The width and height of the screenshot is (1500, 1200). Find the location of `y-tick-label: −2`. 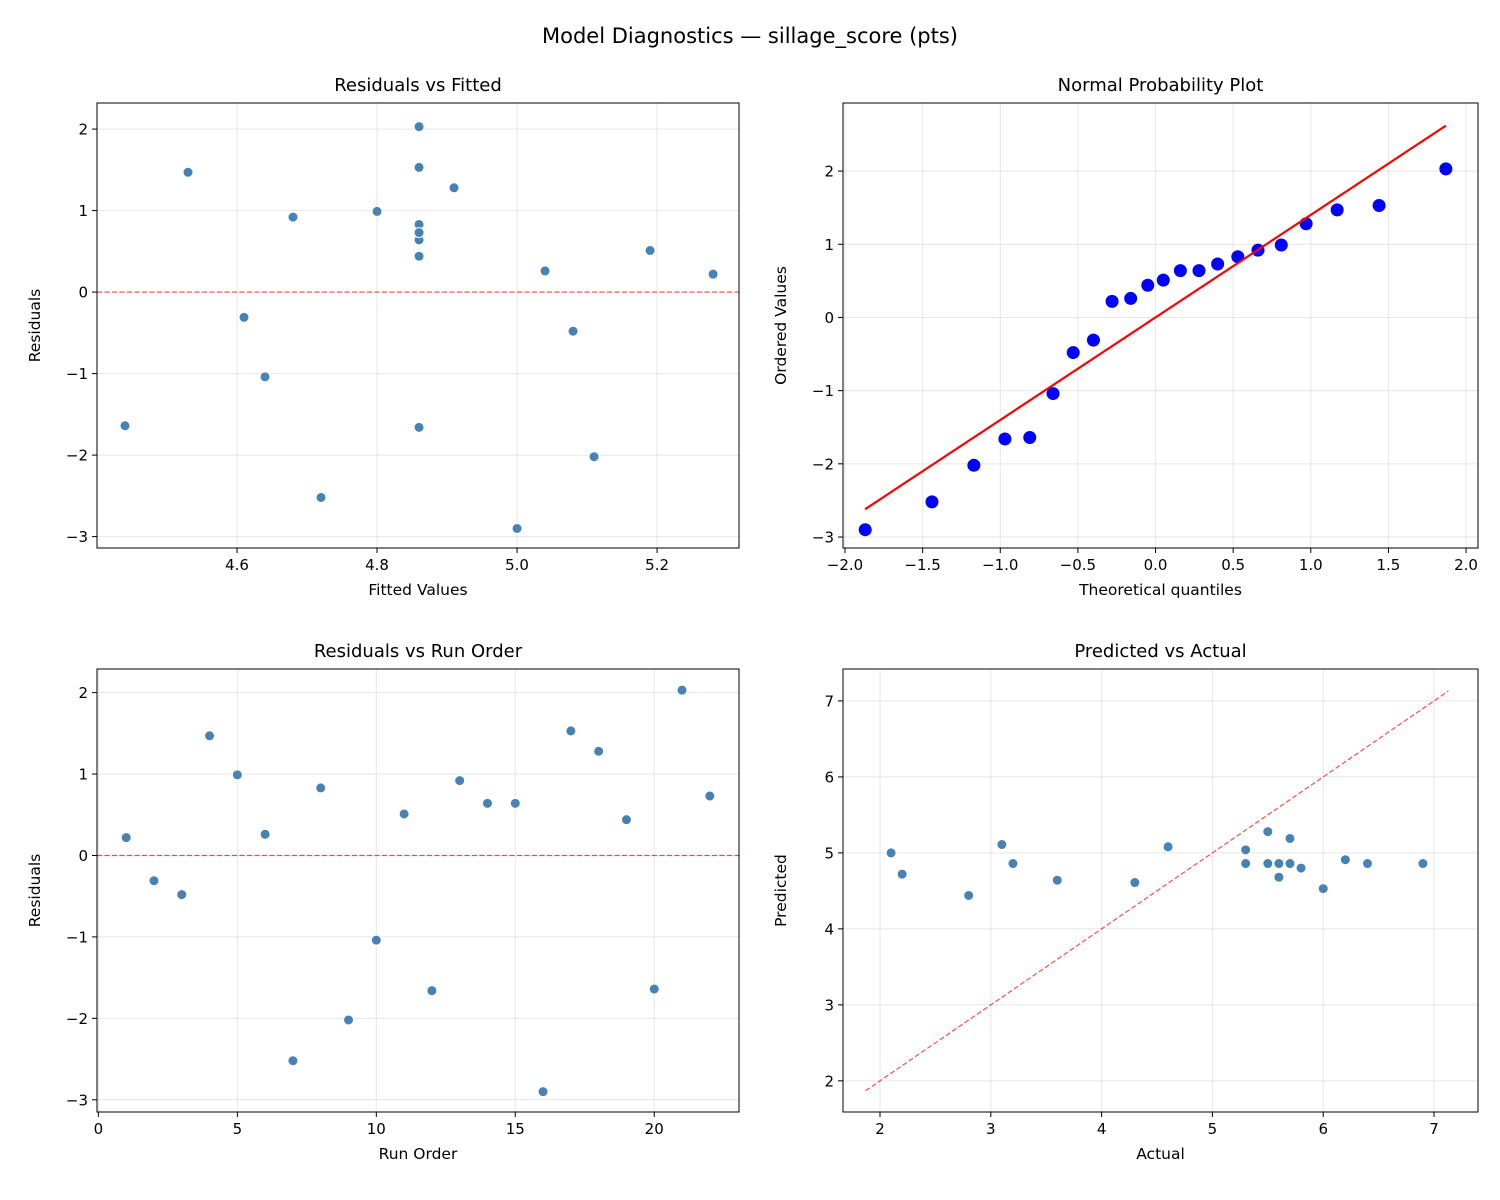

y-tick-label: −2 is located at coordinates (77, 456).